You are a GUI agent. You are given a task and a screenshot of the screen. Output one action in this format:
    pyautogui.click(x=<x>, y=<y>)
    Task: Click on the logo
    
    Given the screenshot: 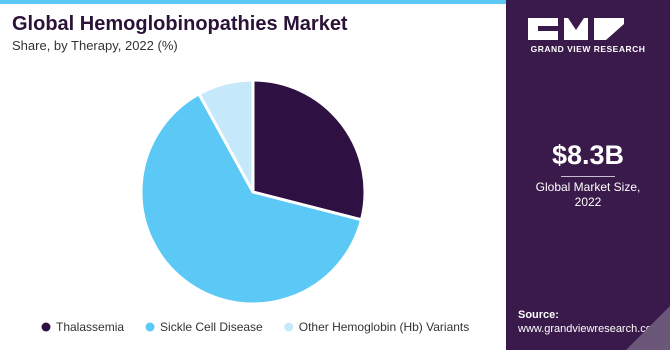 What is the action you would take?
    pyautogui.click(x=576, y=29)
    